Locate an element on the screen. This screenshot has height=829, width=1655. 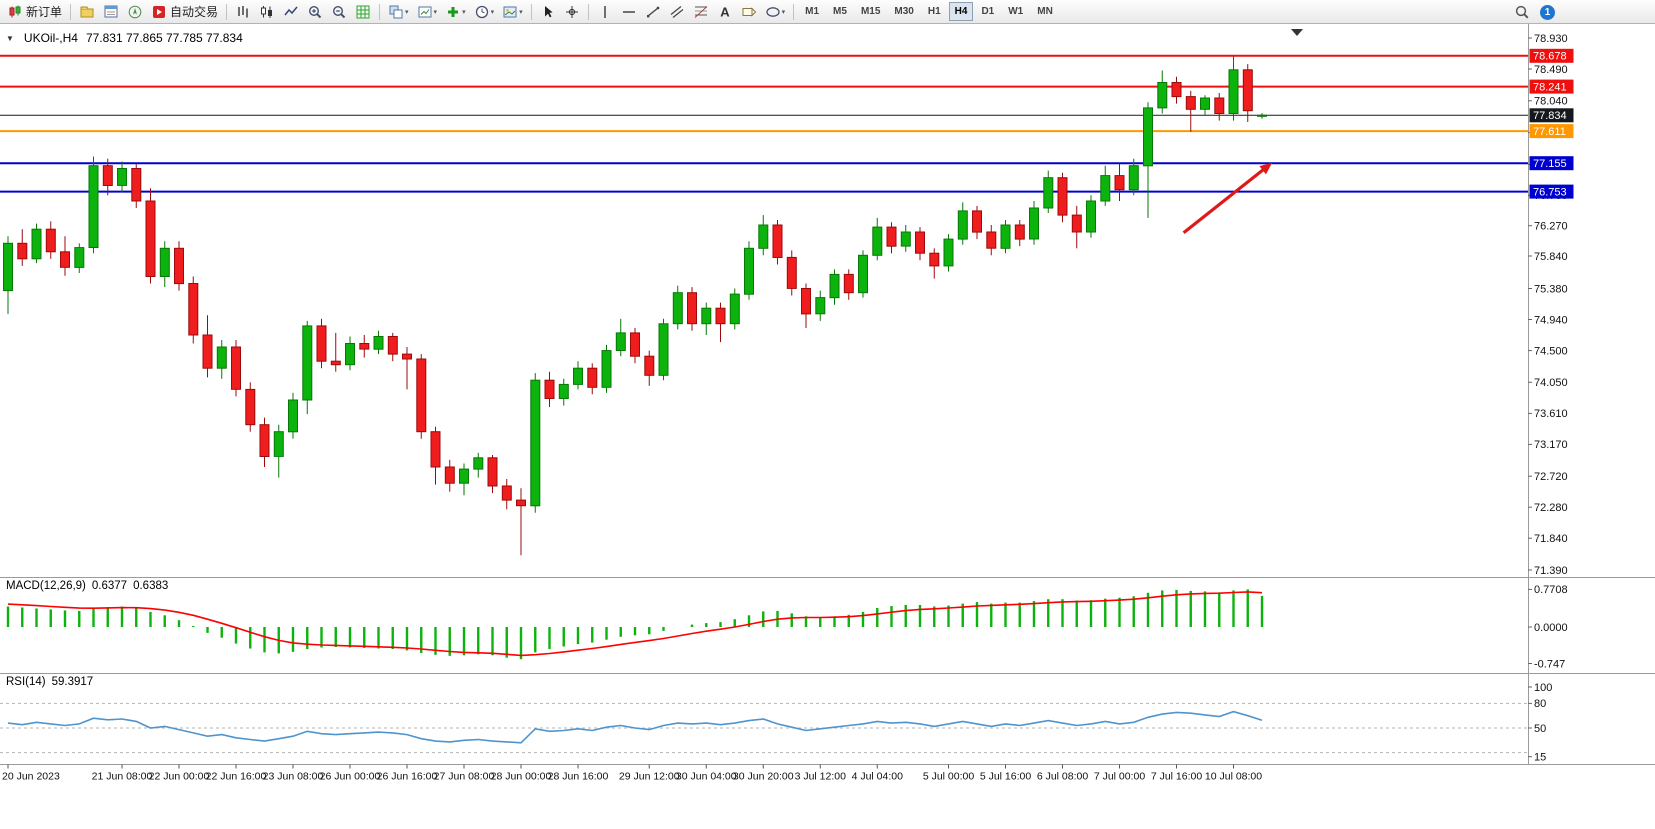
timeframe-m5-button: M5 is located at coordinates (840, 11).